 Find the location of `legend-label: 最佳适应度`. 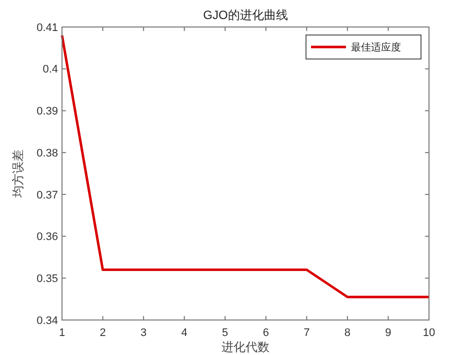

legend-label: 最佳适应度 is located at coordinates (376, 48).